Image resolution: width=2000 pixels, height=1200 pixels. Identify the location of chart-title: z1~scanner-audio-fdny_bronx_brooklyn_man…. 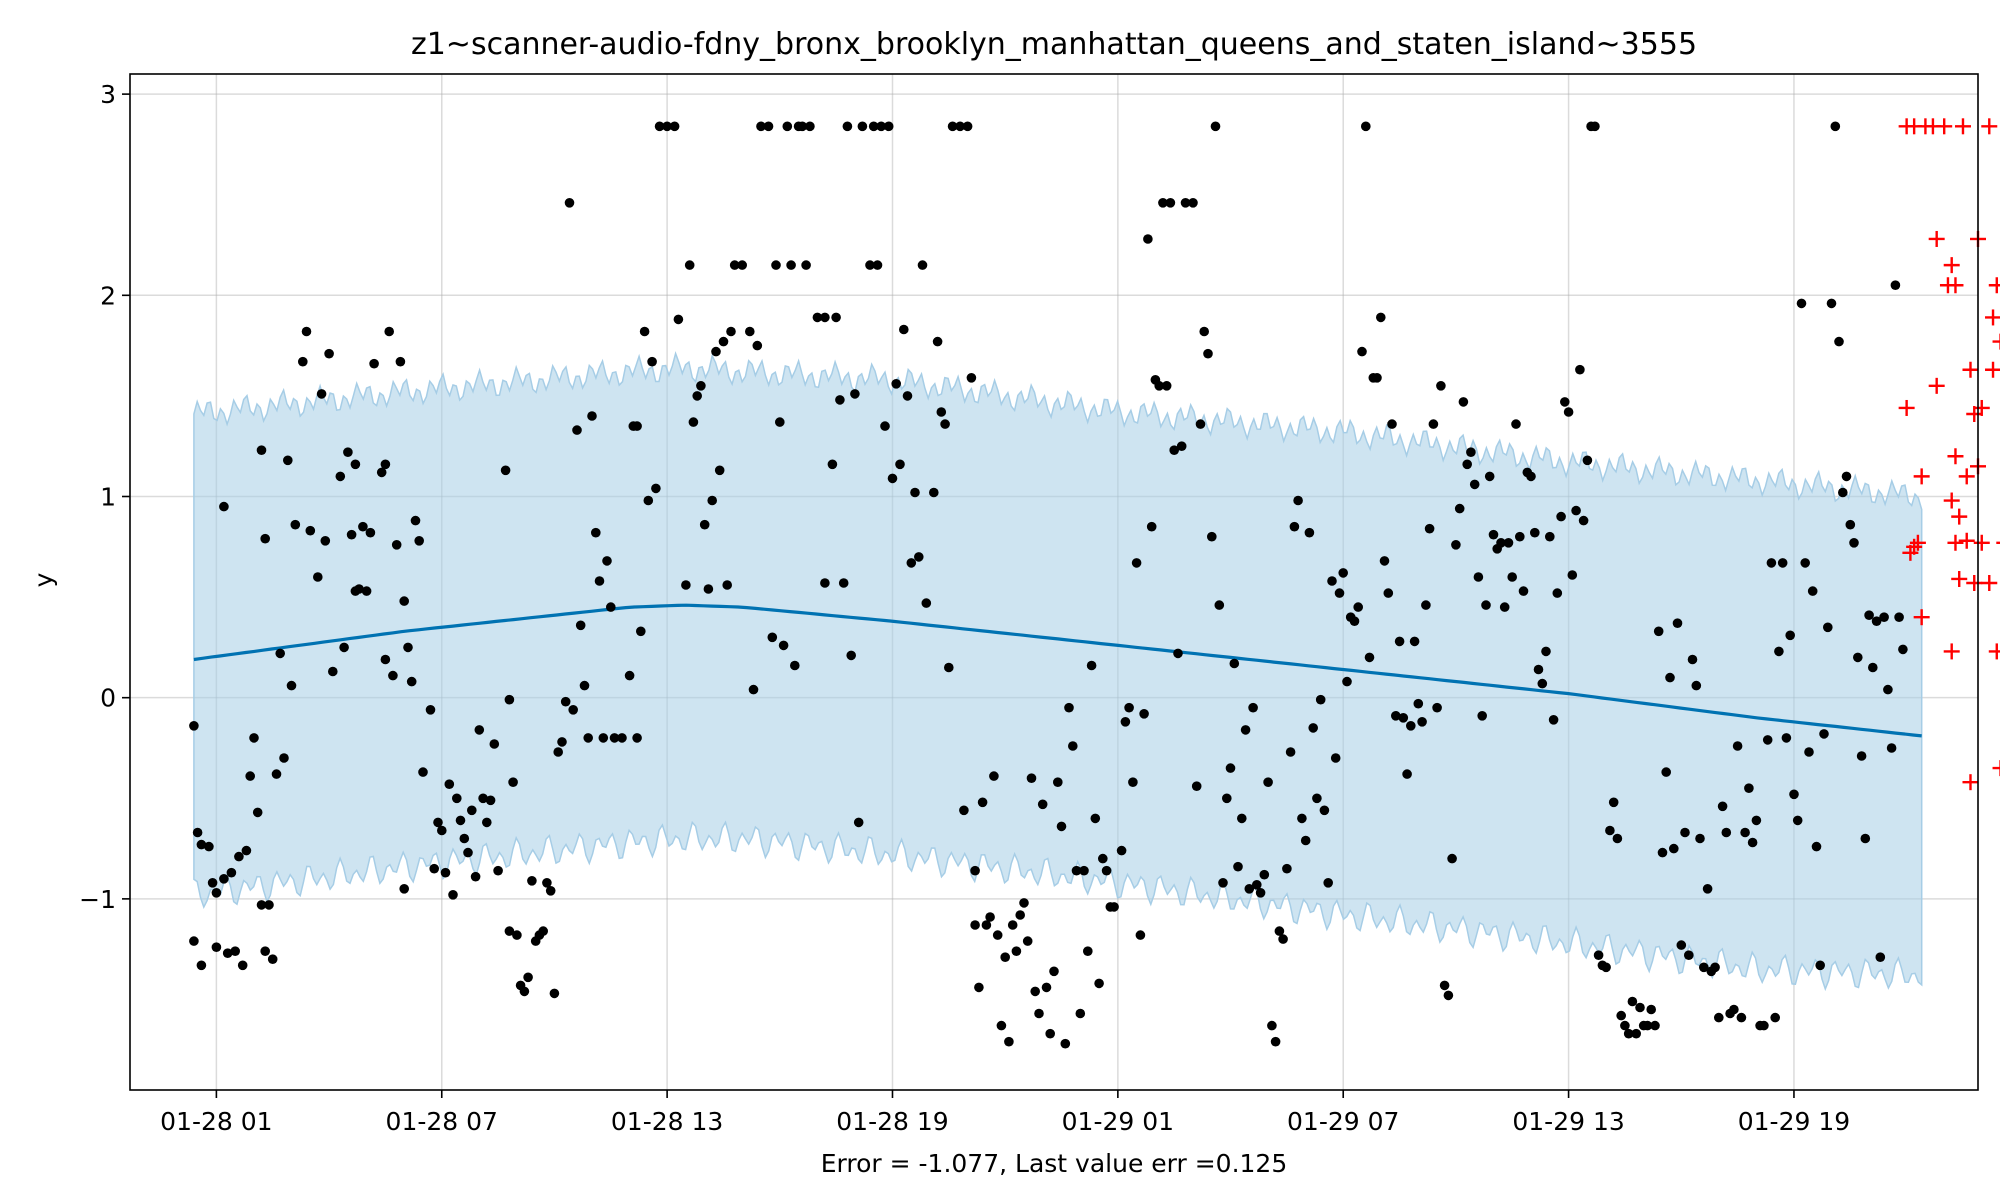
(1054, 44).